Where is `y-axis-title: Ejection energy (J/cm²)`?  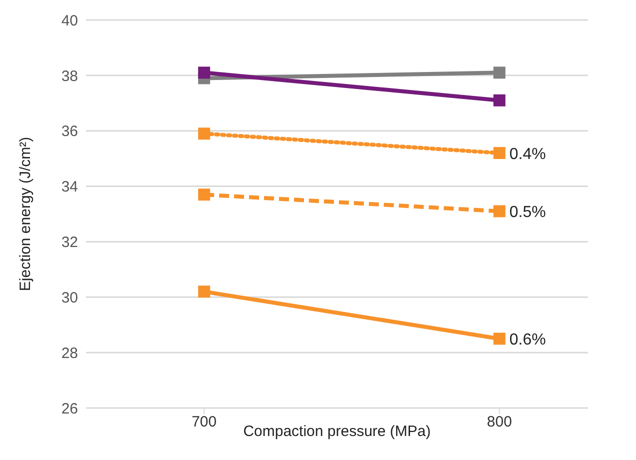 y-axis-title: Ejection energy (J/cm²) is located at coordinates (25, 214).